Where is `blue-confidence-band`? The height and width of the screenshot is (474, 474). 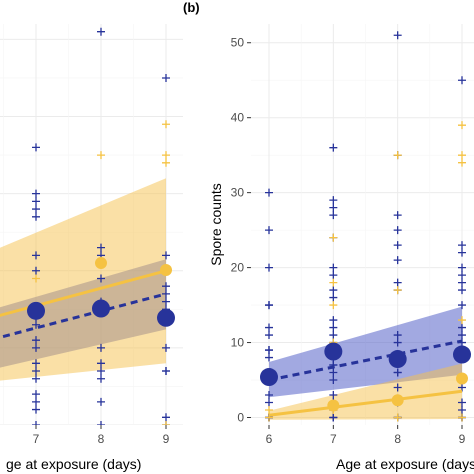 blue-confidence-band is located at coordinates (365, 352).